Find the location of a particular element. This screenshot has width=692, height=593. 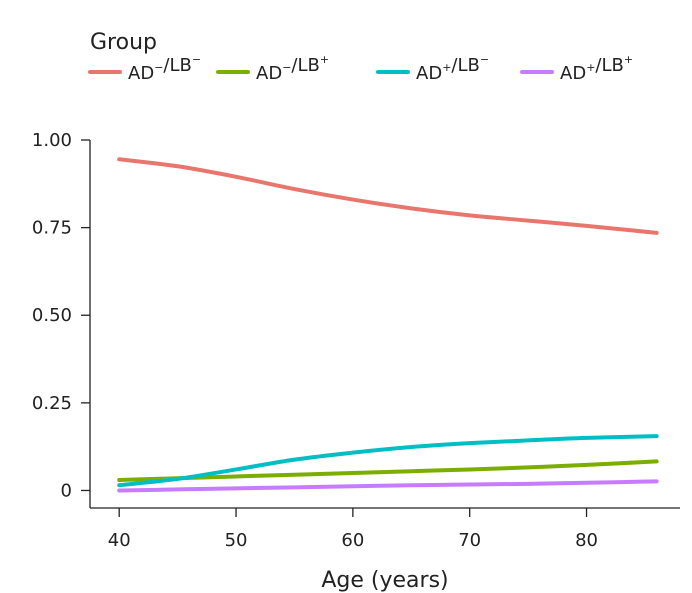

x-tick-label: 70 is located at coordinates (469, 540).